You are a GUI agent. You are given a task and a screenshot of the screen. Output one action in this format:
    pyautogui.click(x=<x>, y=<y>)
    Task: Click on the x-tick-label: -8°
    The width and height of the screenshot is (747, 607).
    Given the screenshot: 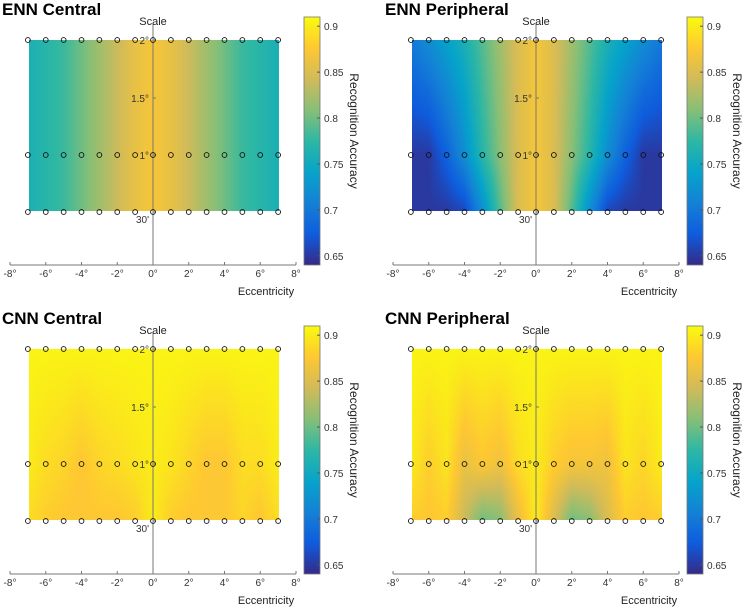 What is the action you would take?
    pyautogui.click(x=10, y=274)
    